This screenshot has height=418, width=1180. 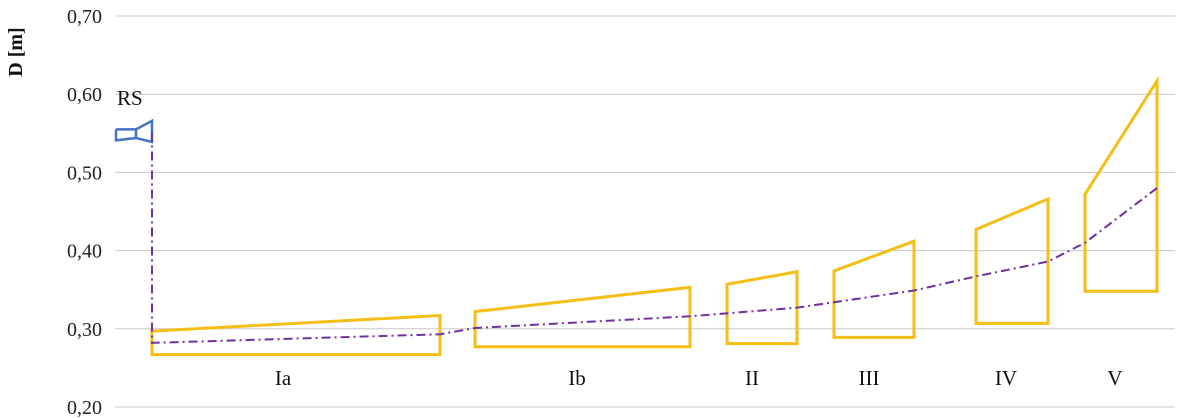 What do you see at coordinates (130, 98) in the screenshot?
I see `rs-label: RS` at bounding box center [130, 98].